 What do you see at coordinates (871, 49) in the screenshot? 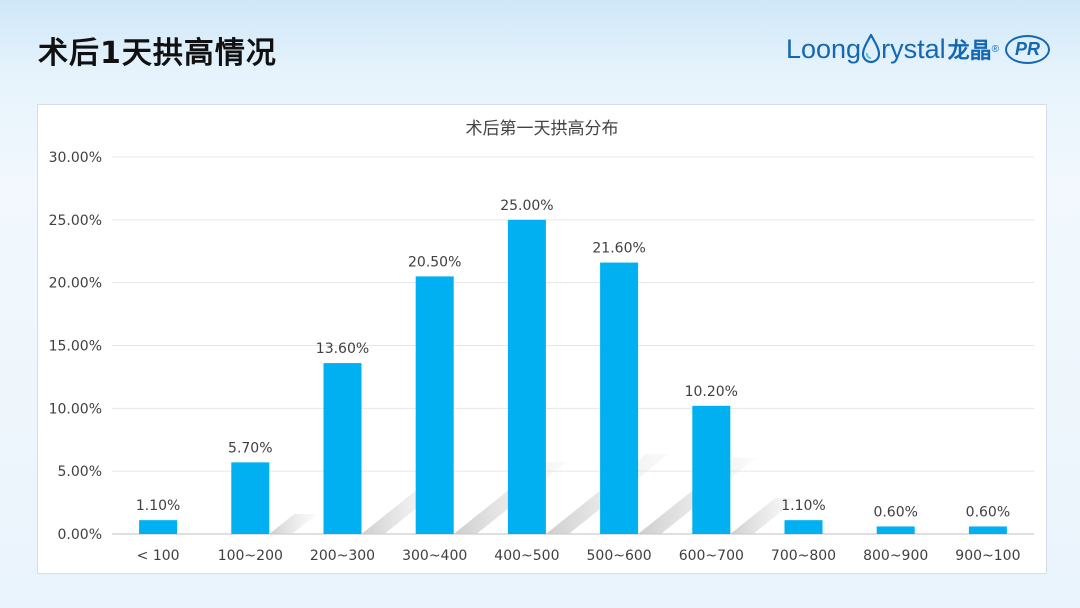
I see `logo-drop-icon` at bounding box center [871, 49].